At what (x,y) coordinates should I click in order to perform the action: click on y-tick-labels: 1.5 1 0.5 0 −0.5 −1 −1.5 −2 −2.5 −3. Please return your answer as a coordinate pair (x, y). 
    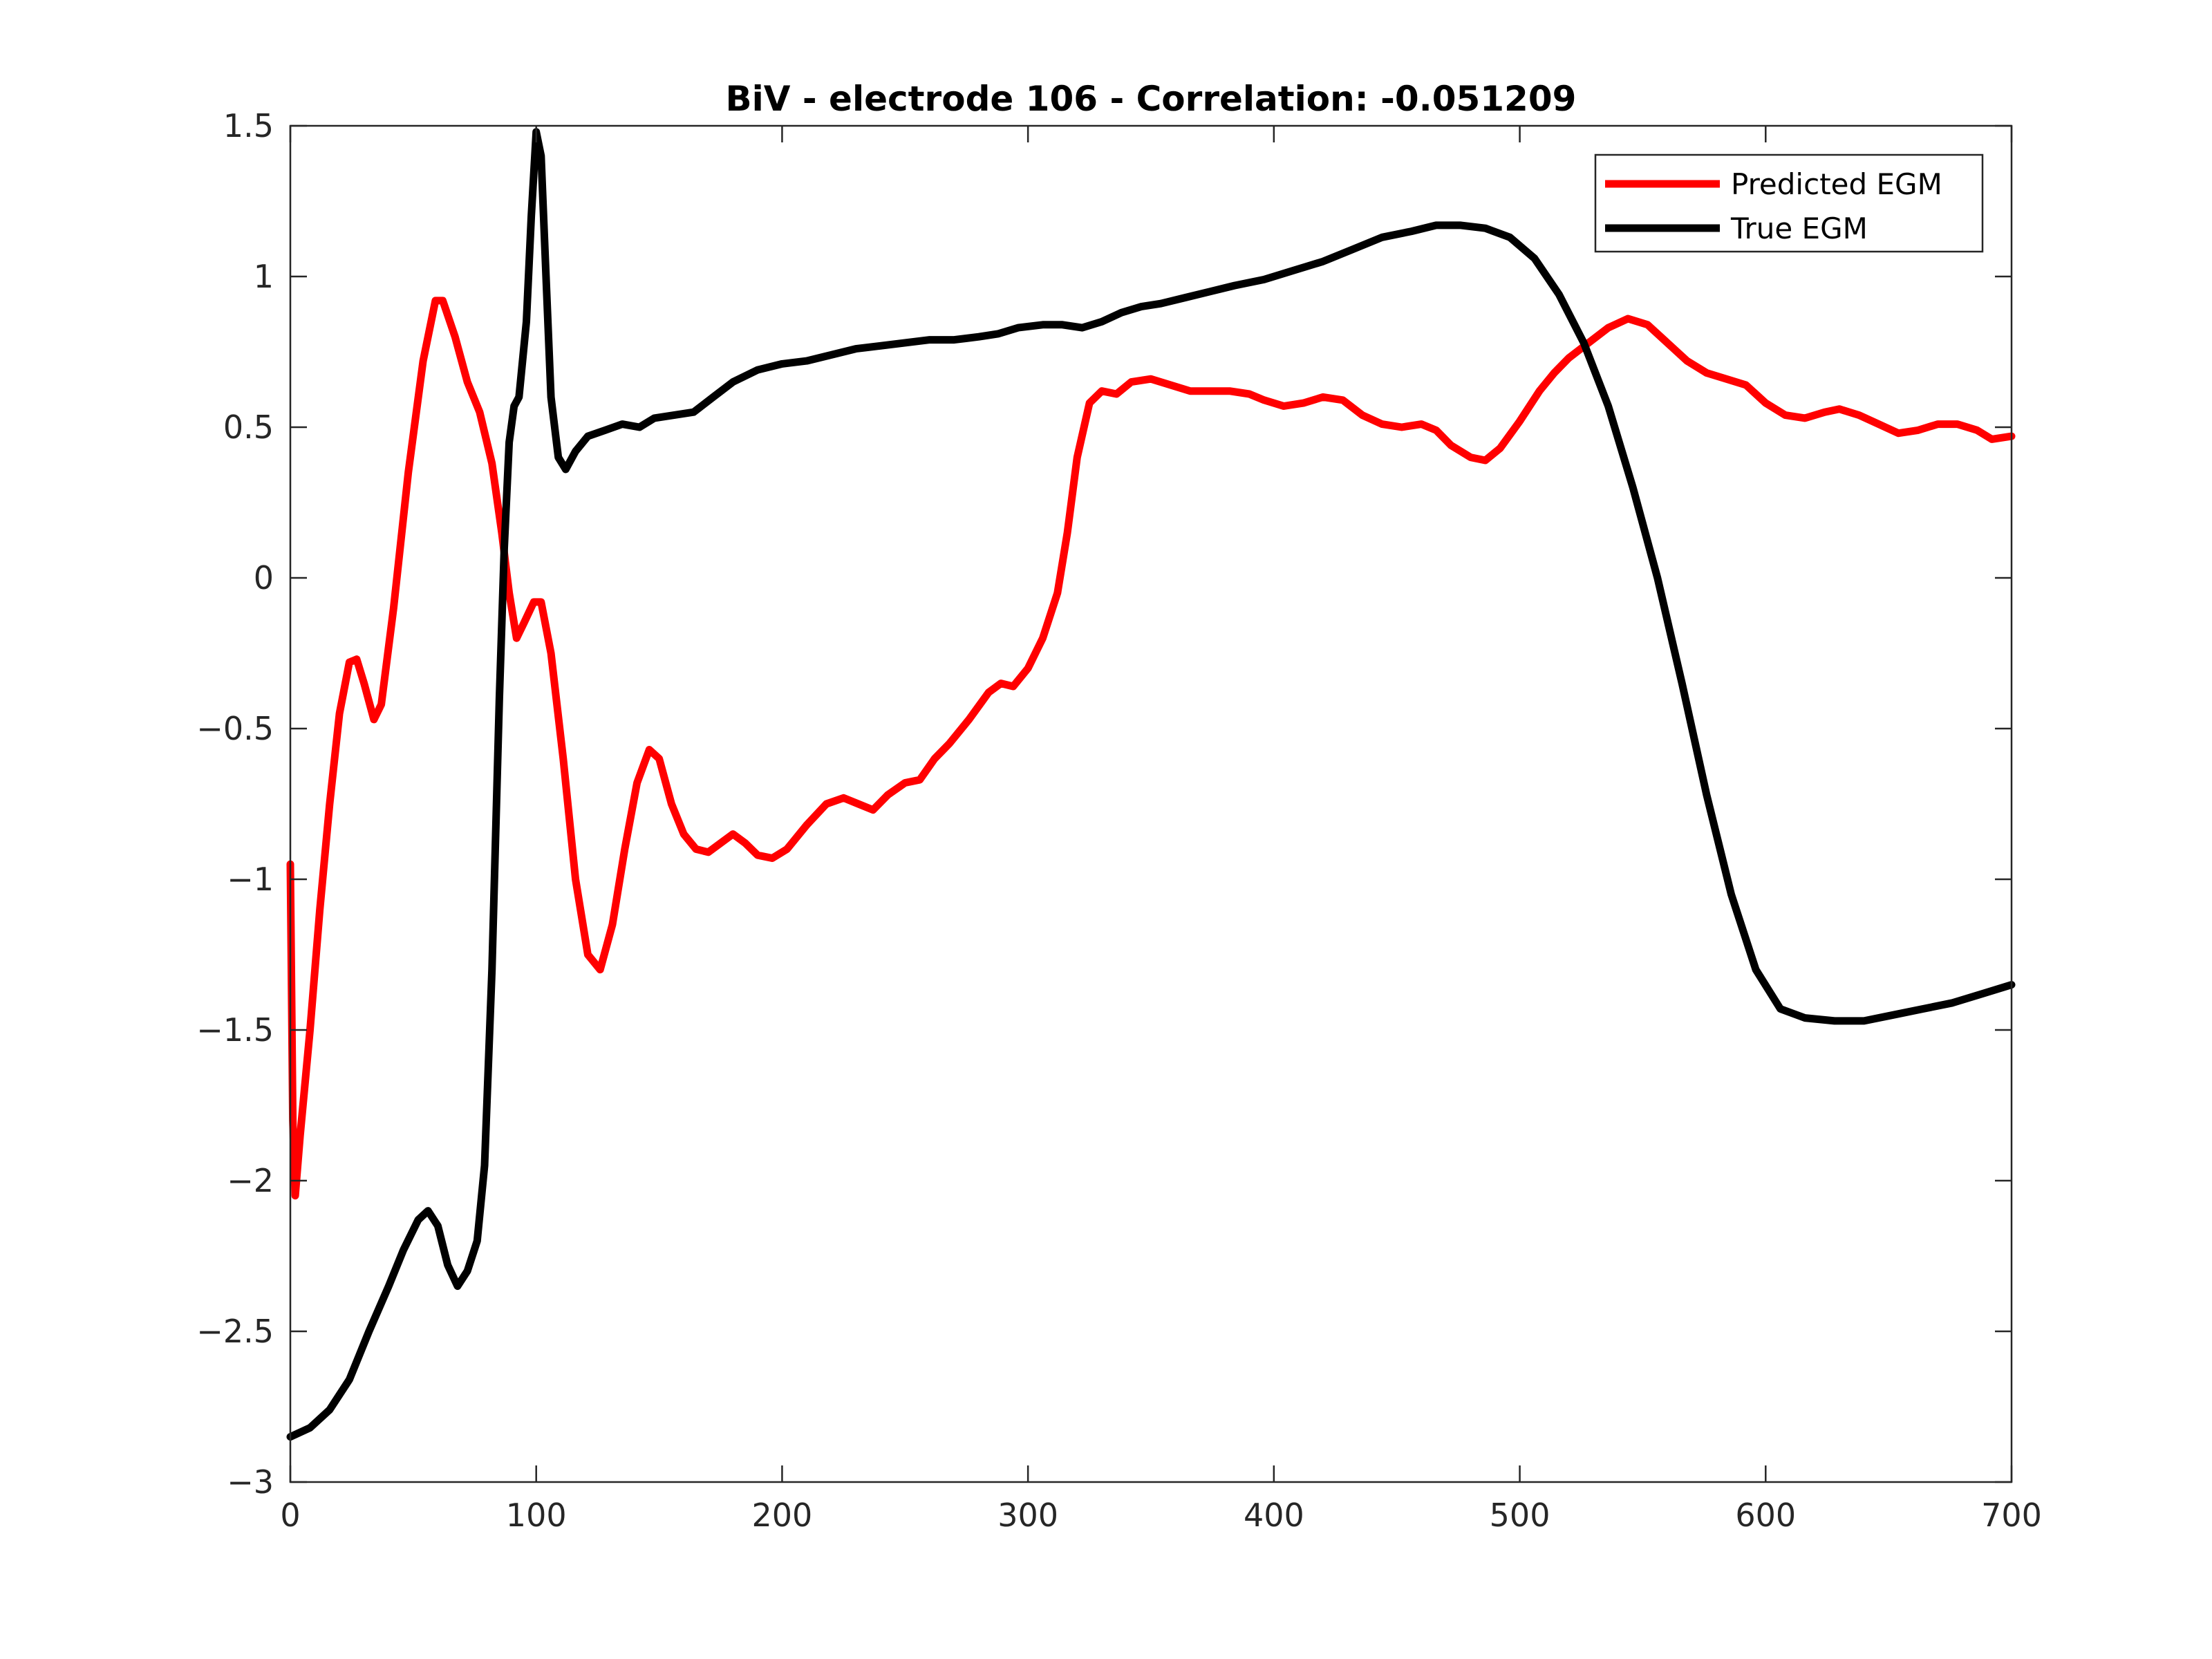
    Looking at the image, I should click on (235, 804).